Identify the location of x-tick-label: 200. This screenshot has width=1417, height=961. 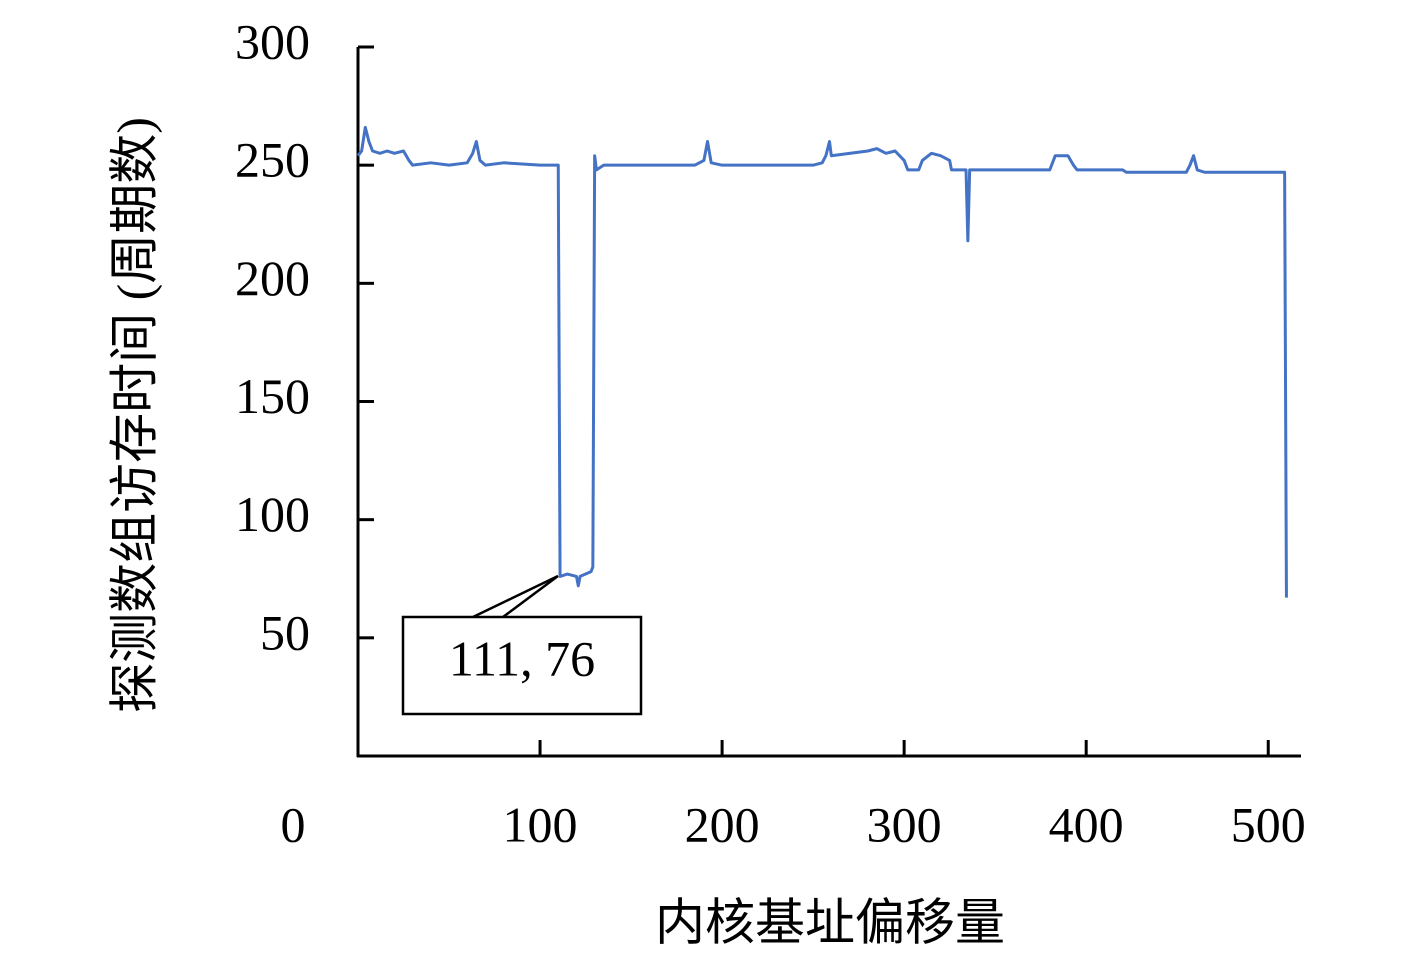
(722, 824).